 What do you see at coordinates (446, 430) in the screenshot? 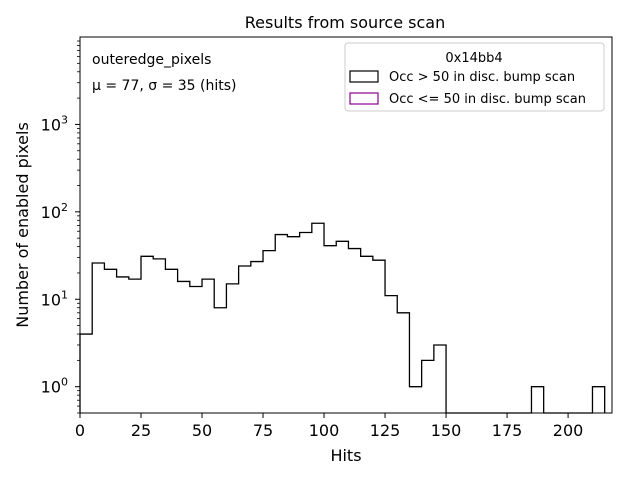
I see `x-tick-label: 150` at bounding box center [446, 430].